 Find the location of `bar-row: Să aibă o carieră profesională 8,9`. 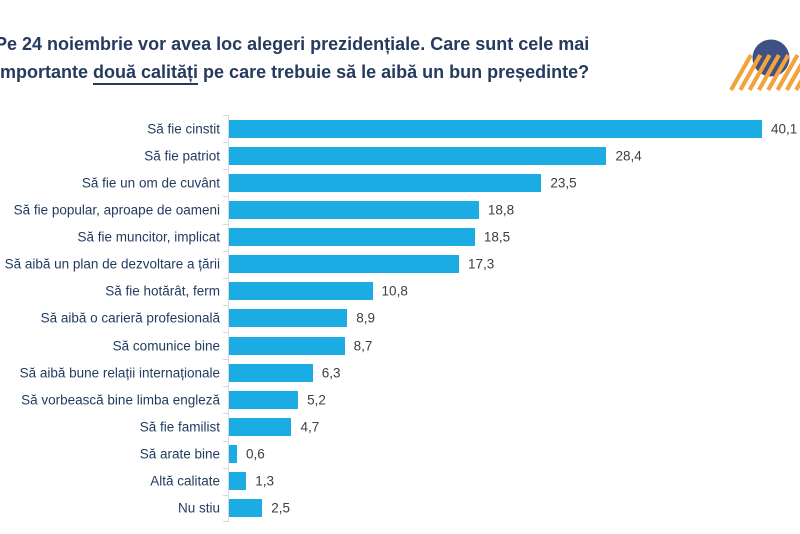

bar-row: Să aibă o carieră profesională 8,9 is located at coordinates (400, 318).